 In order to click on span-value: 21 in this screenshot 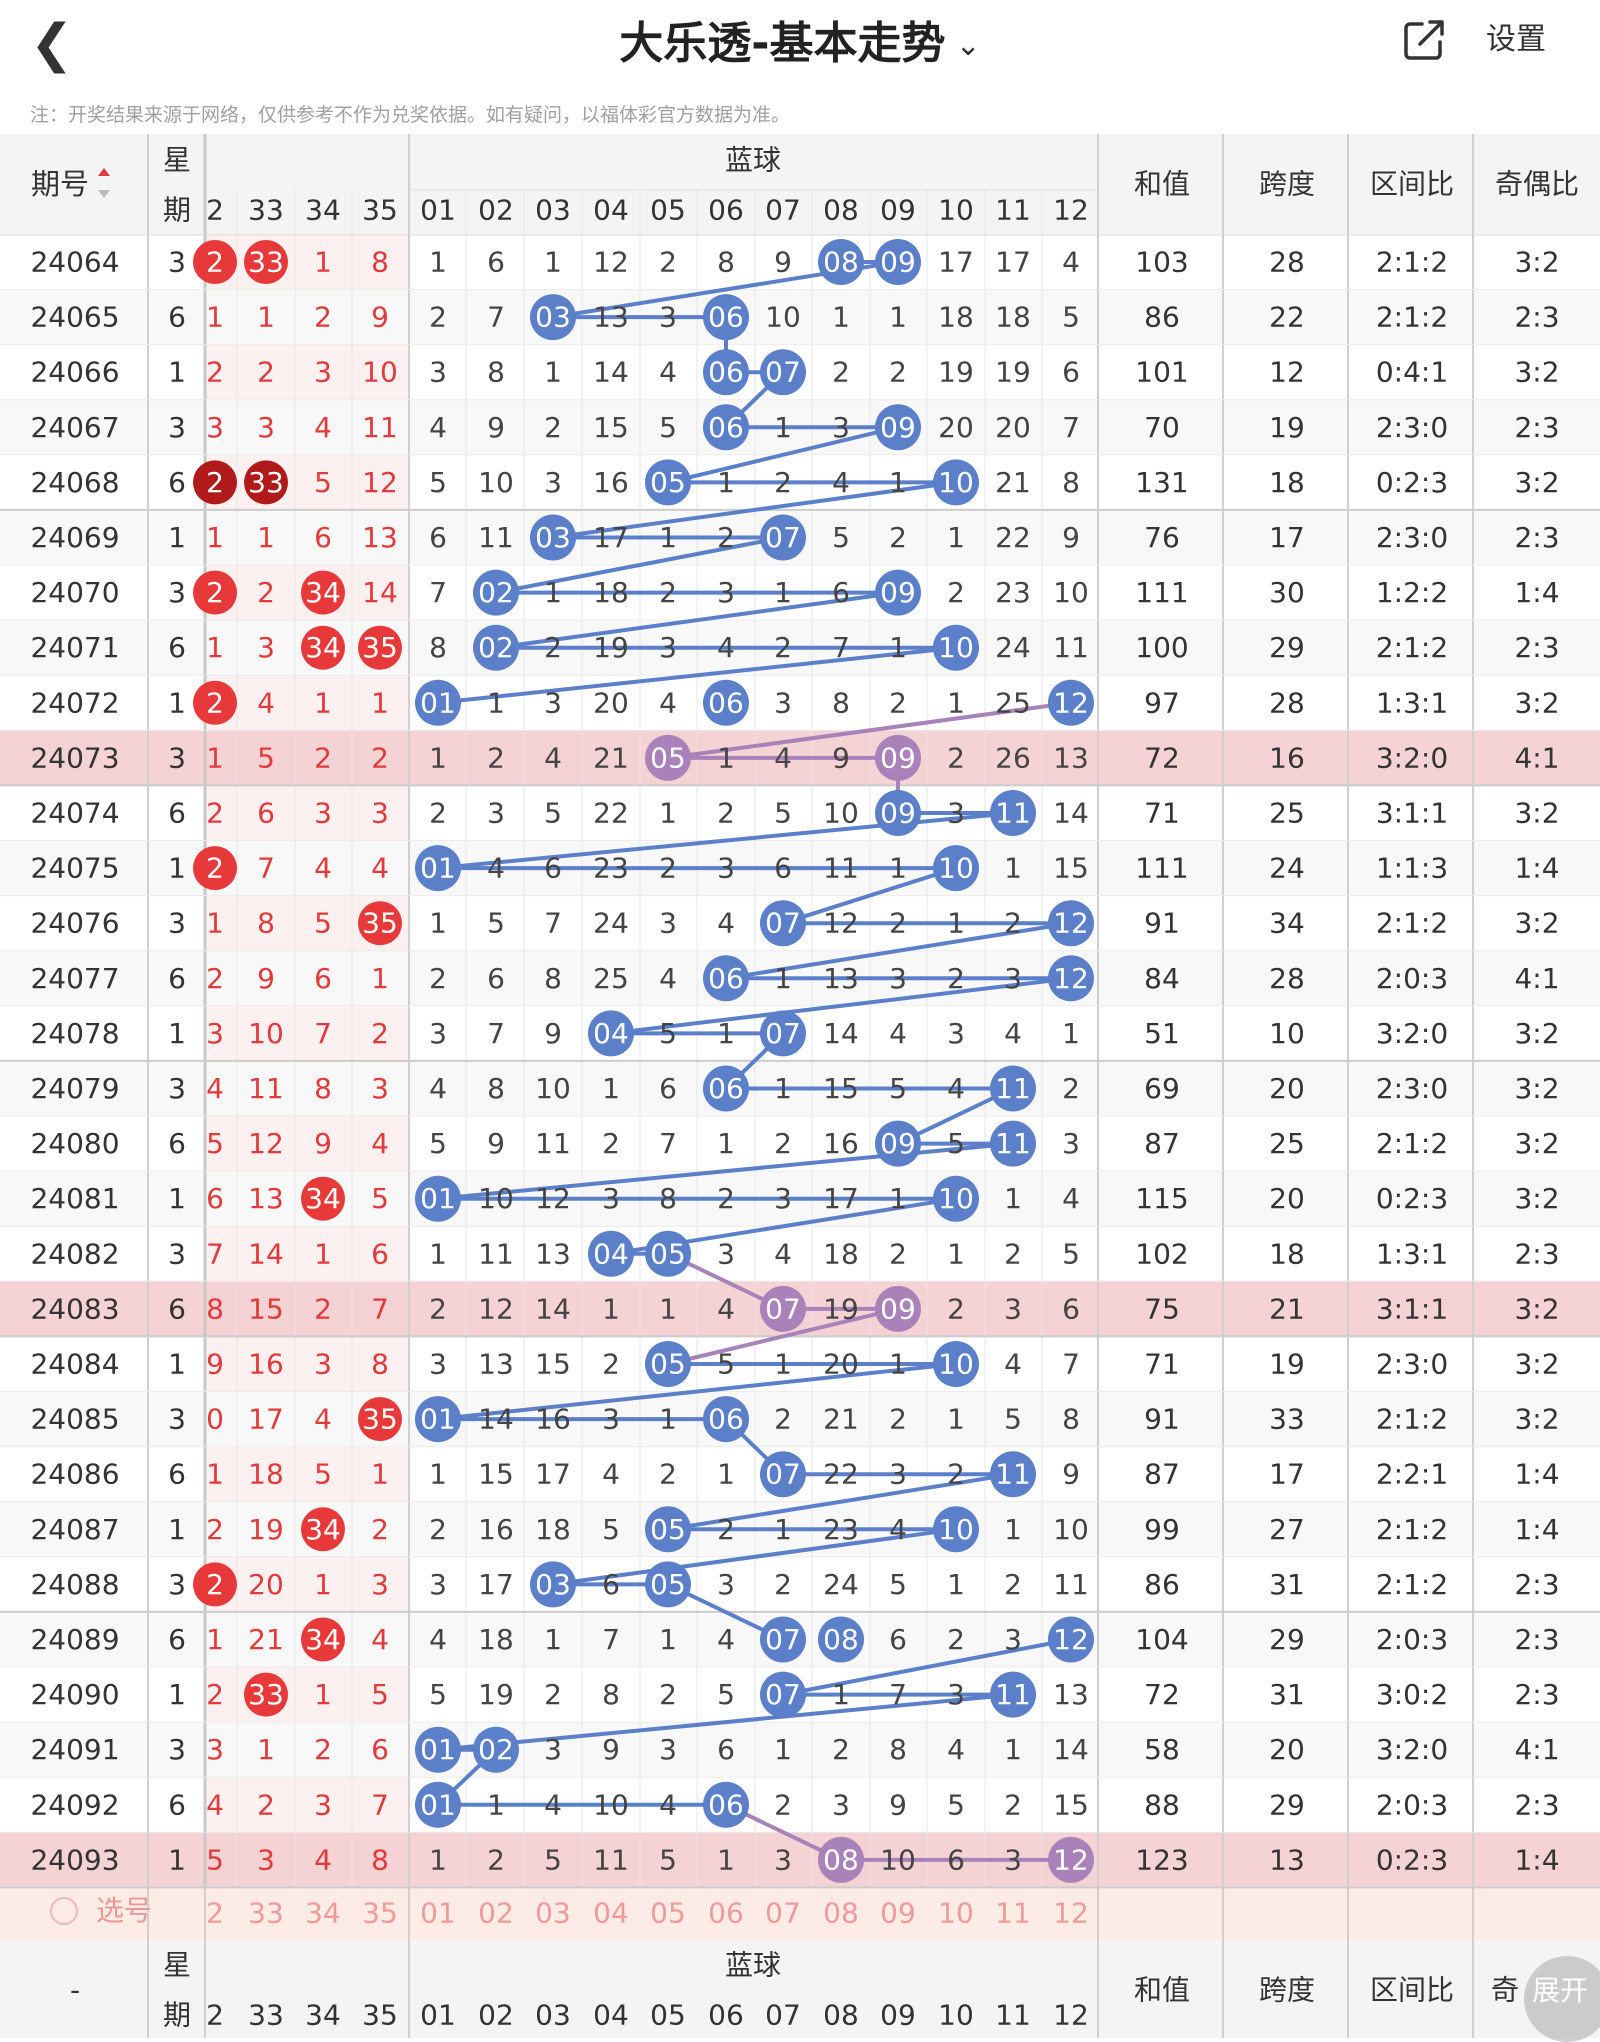, I will do `click(1287, 1308)`.